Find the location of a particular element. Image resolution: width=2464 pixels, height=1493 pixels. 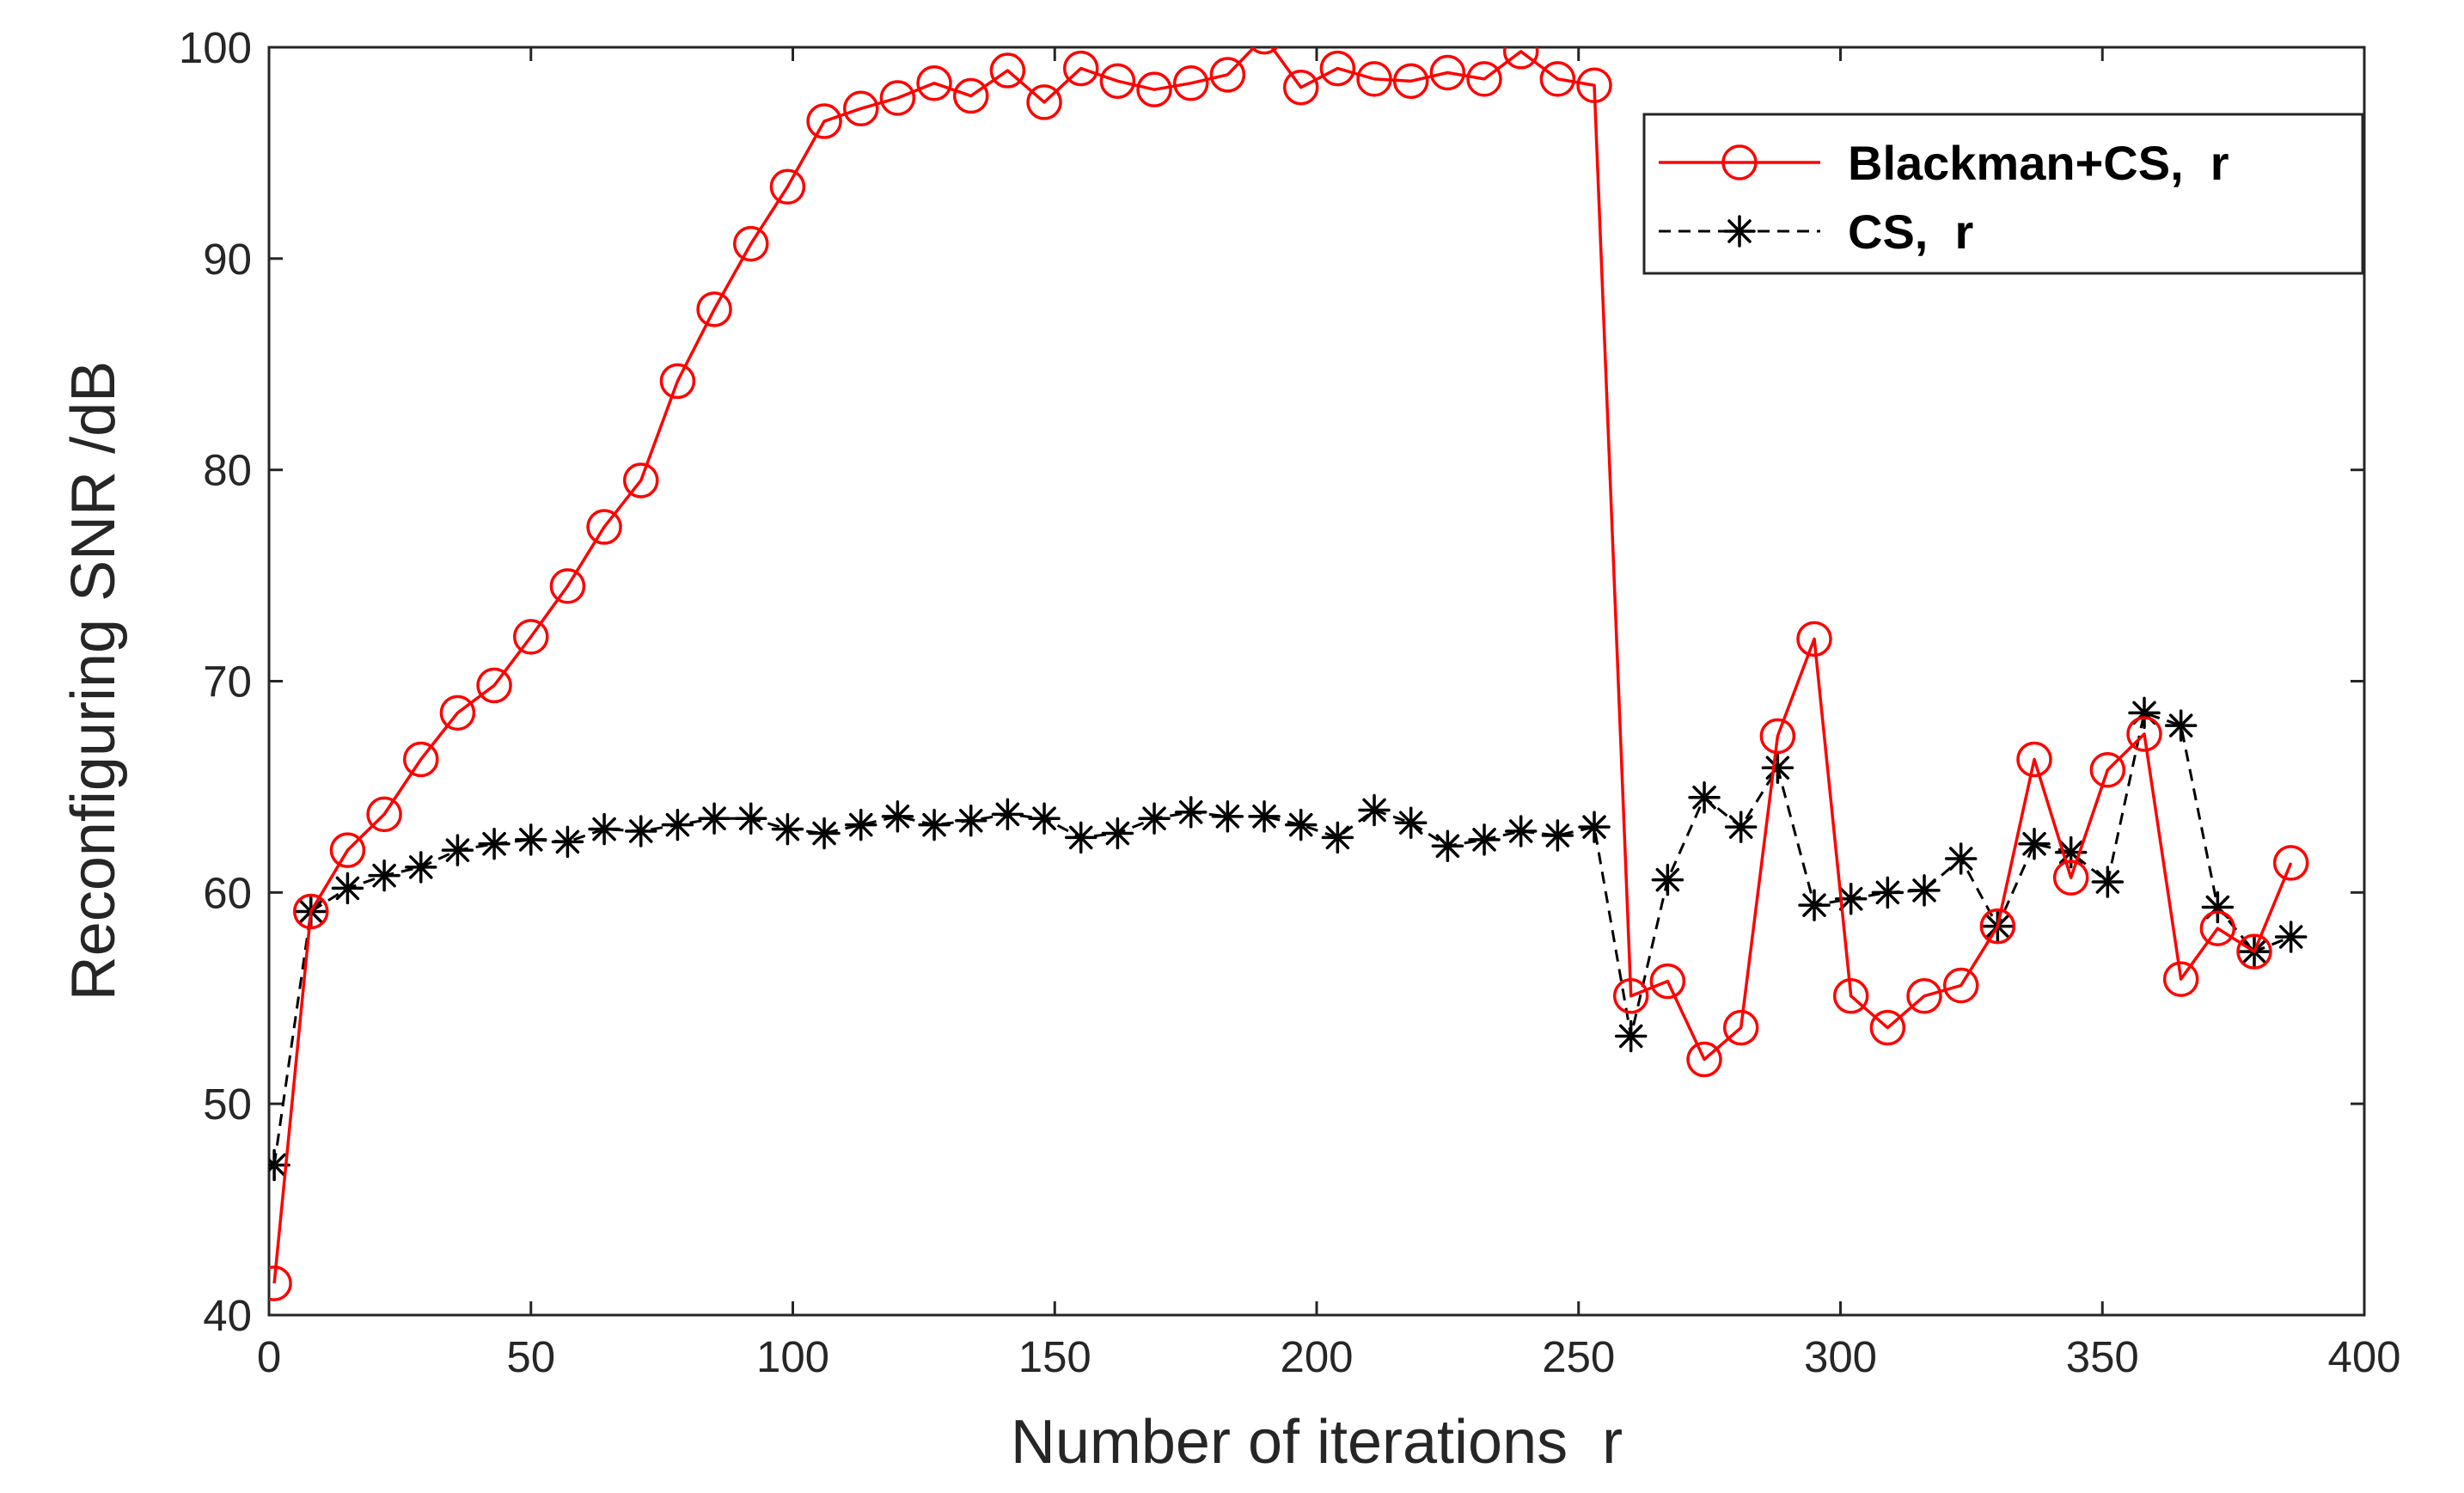

x-tick-label: 200 is located at coordinates (1316, 1356).